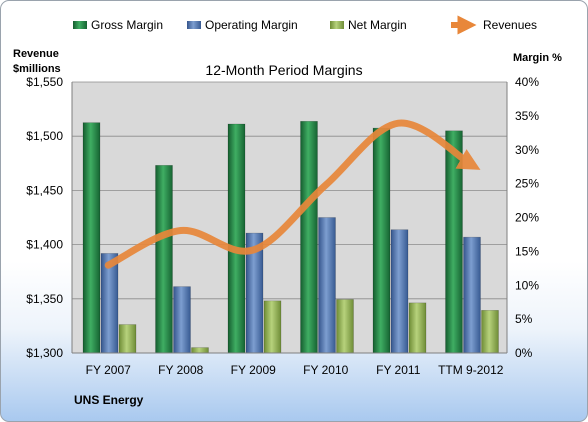 The image size is (588, 422). Describe the element at coordinates (44, 190) in the screenshot. I see `left-tick-label: $1,450` at that location.